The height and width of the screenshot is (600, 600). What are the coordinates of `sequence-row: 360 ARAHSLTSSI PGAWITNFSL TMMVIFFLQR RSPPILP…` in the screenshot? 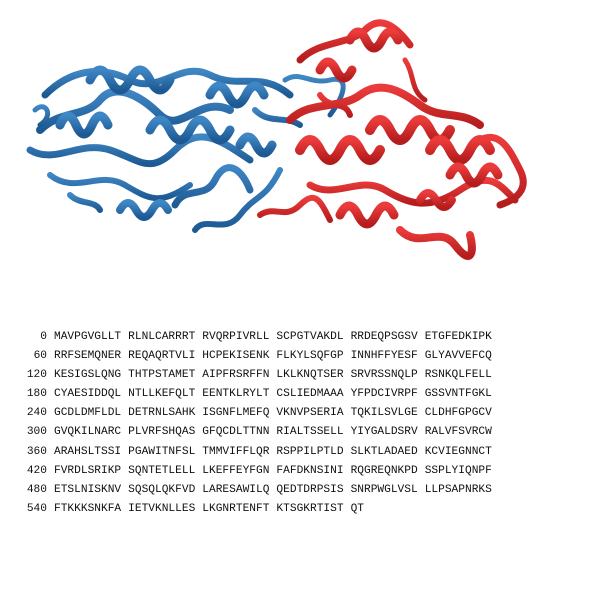 It's located at (304, 452).